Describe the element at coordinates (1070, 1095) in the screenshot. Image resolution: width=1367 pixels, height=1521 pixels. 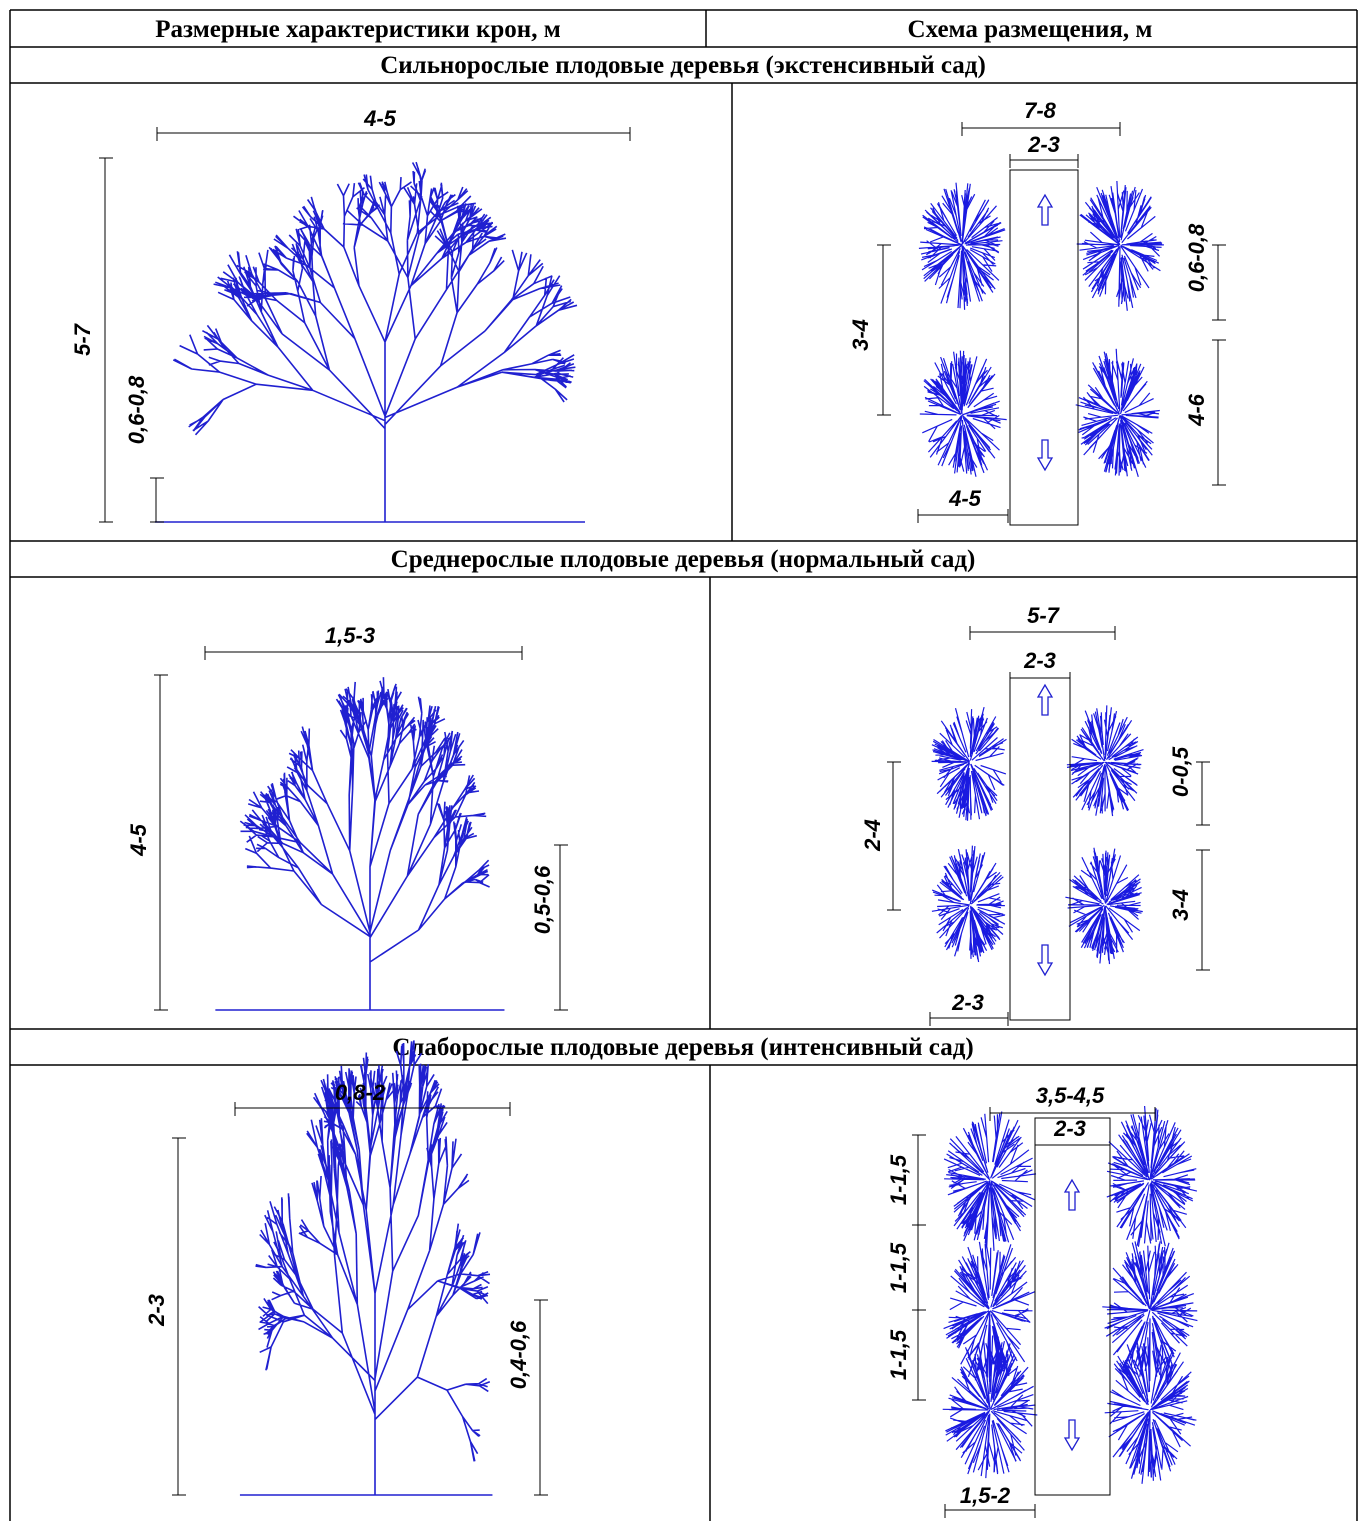
I see `dimension-label: 3,5-4,5` at that location.